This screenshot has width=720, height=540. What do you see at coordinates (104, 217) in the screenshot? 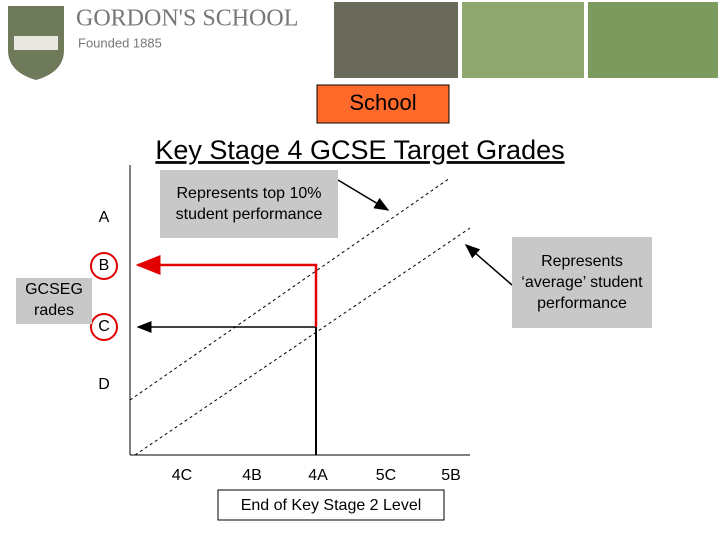
I see `grade: A` at bounding box center [104, 217].